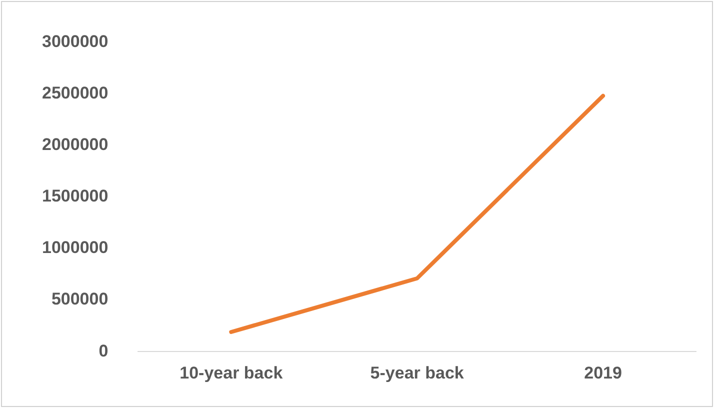 This screenshot has height=408, width=714. Describe the element at coordinates (75, 248) in the screenshot. I see `y-tick-label: 1000000` at that location.